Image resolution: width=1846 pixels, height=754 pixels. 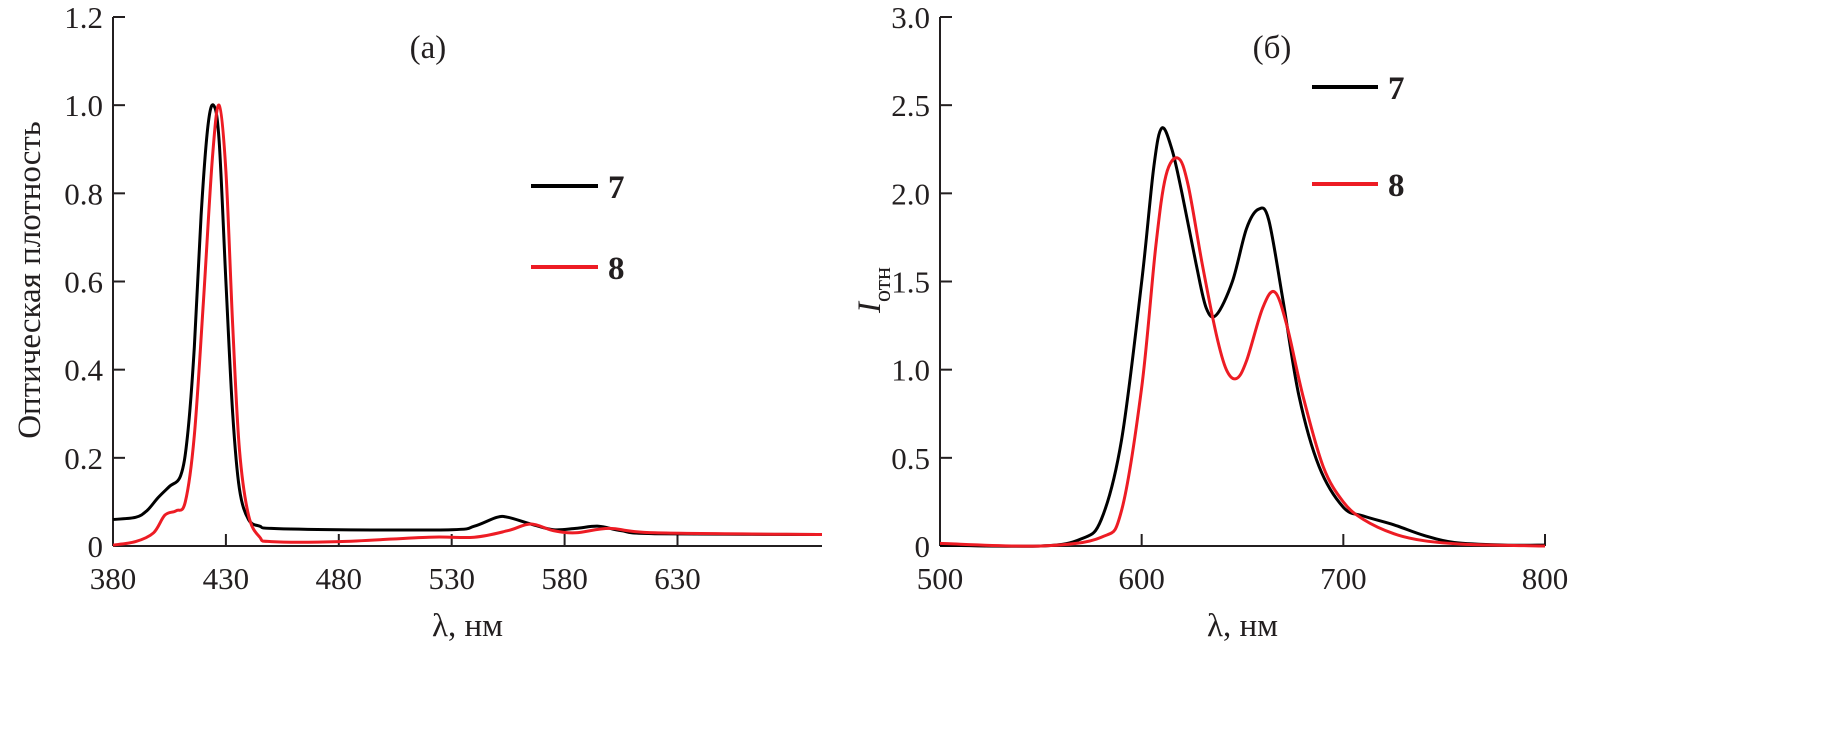 I want to click on y-axis-label-subscript: отн, so click(x=883, y=284).